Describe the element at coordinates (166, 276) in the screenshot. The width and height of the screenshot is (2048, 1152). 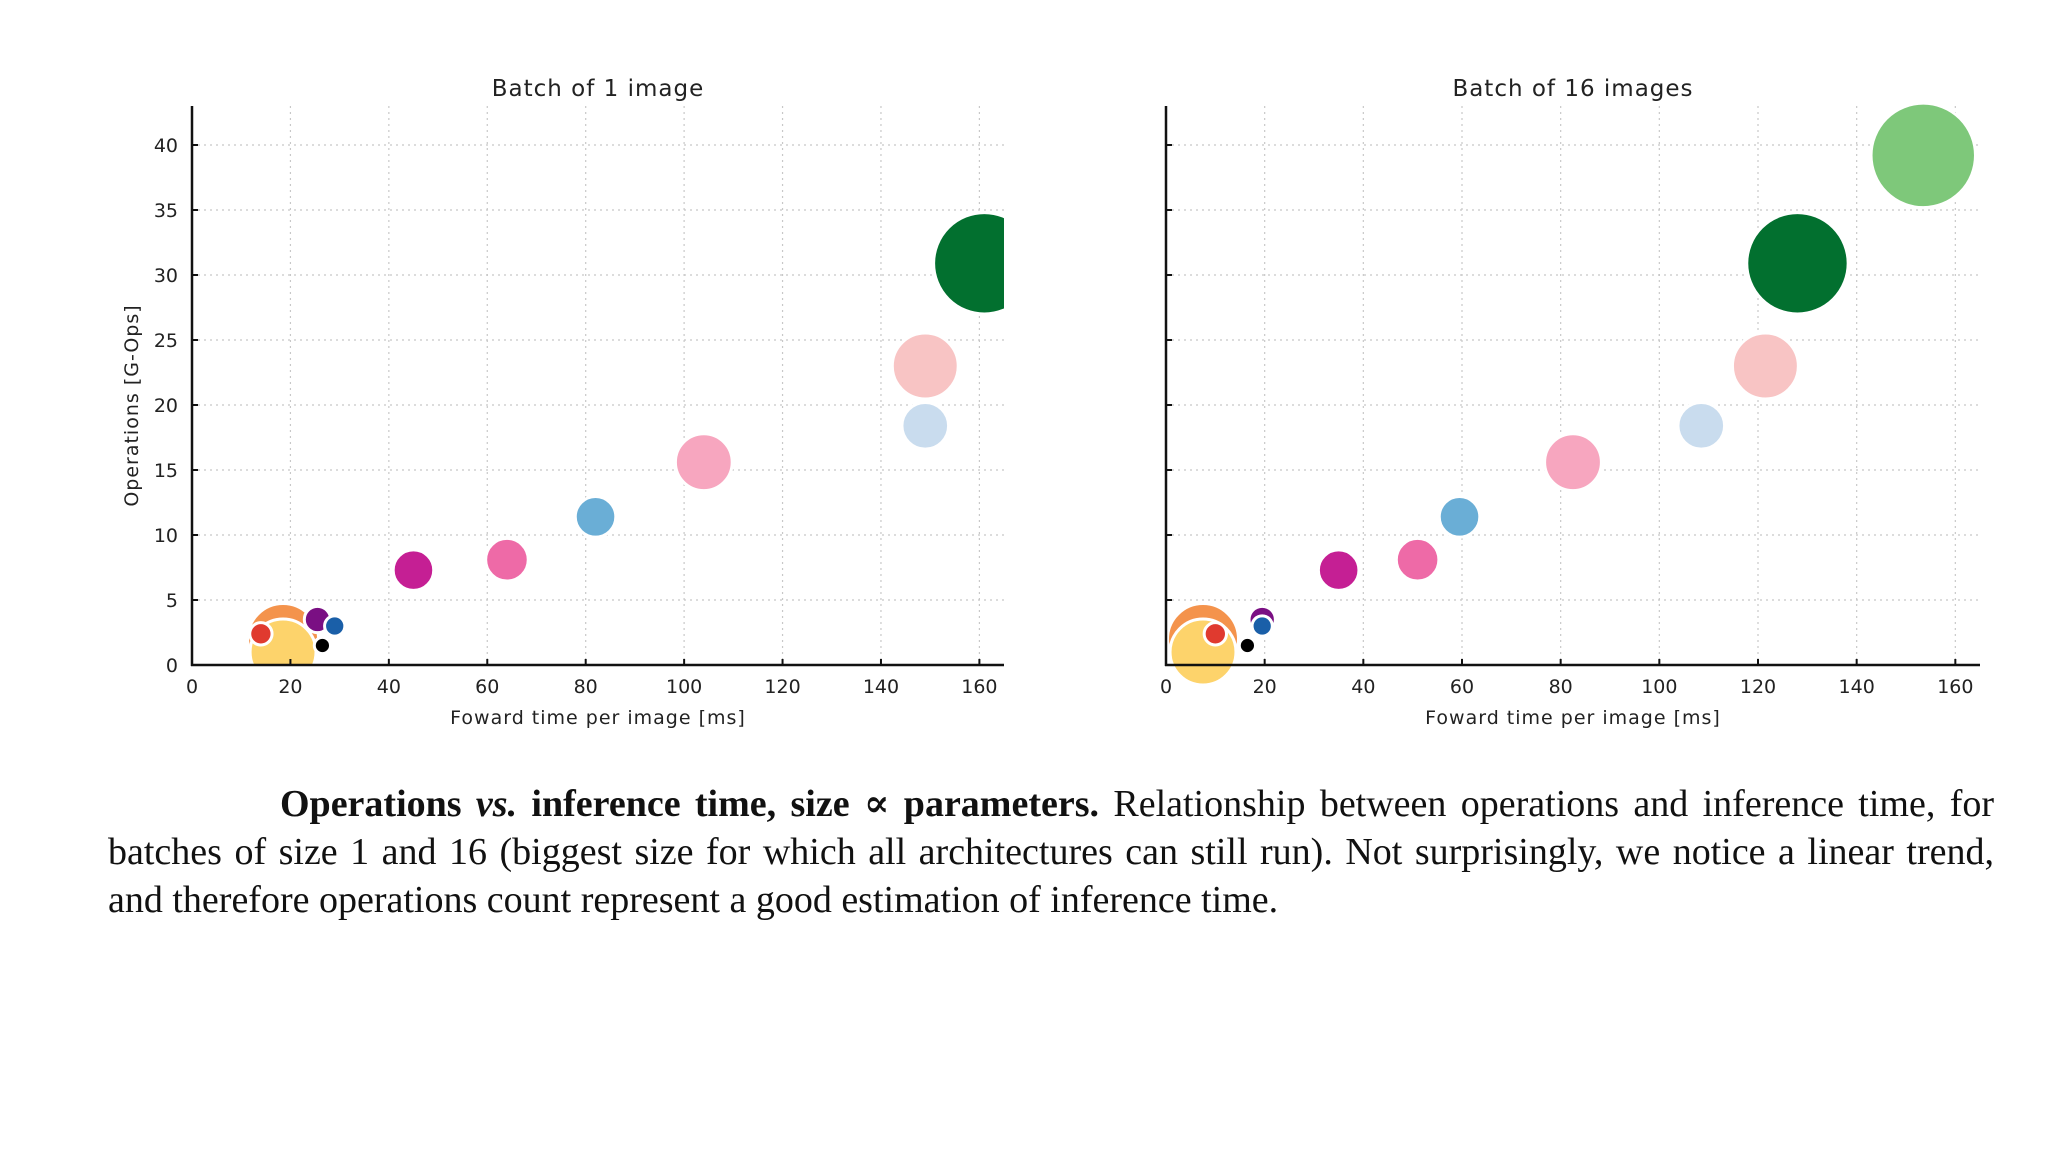
I see `y-tick-label: 30` at that location.